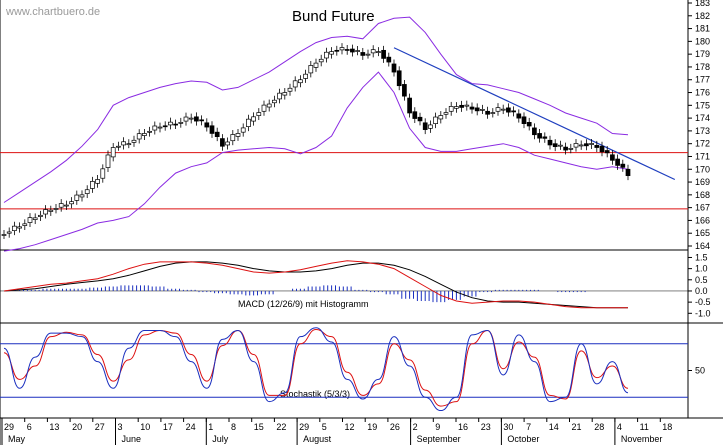 This screenshot has width=723, height=445. I want to click on x-day-label: 30, so click(508, 427).